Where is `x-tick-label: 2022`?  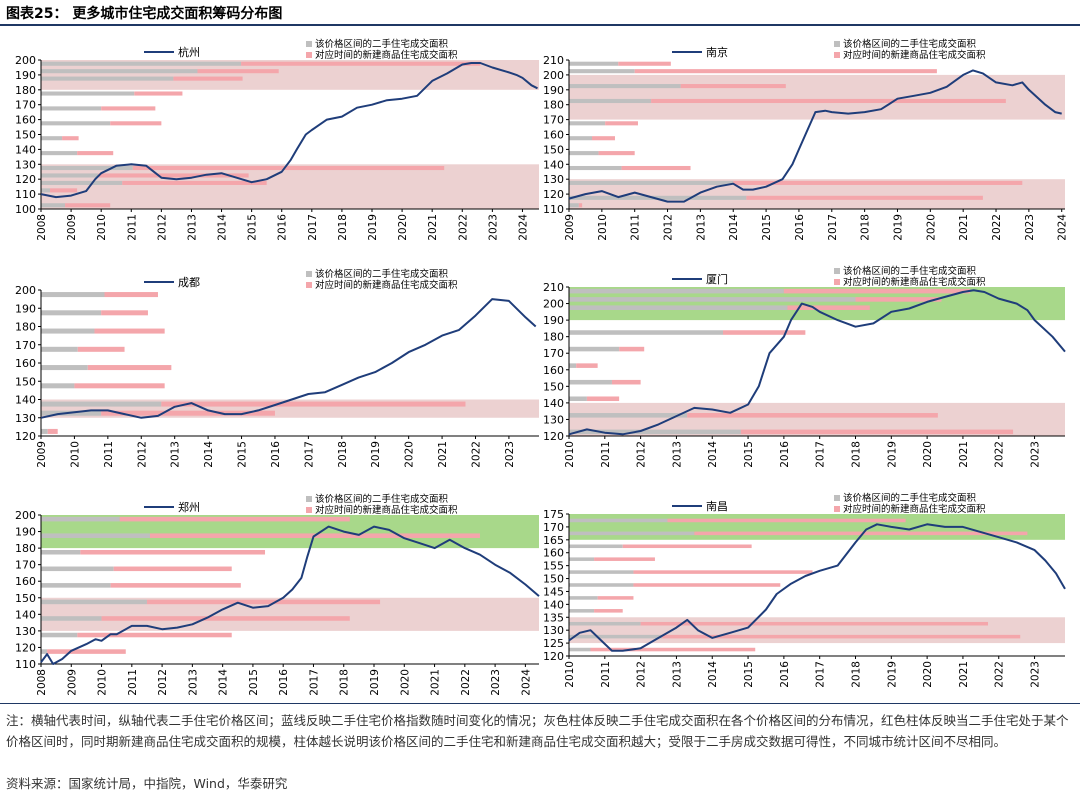
x-tick-label: 2022 is located at coordinates (997, 227).